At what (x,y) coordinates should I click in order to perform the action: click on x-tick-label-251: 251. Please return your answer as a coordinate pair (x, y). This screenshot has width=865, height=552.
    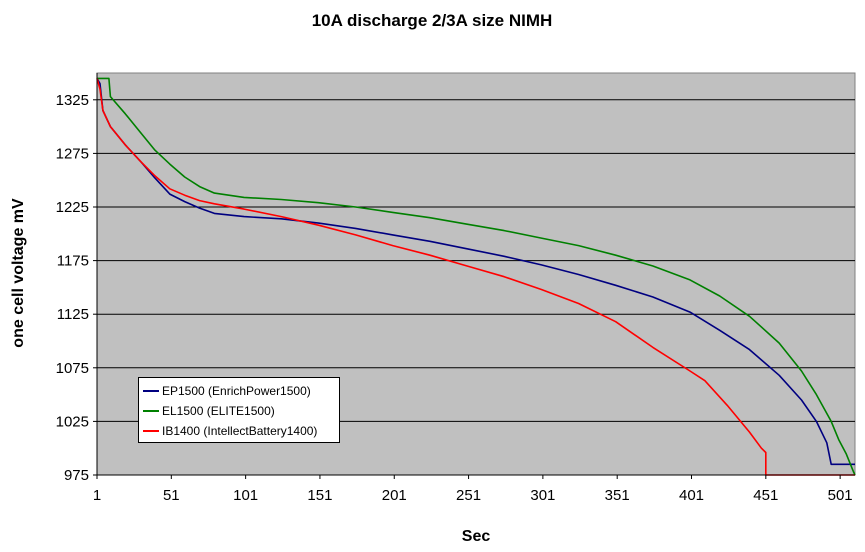
    Looking at the image, I should click on (468, 495).